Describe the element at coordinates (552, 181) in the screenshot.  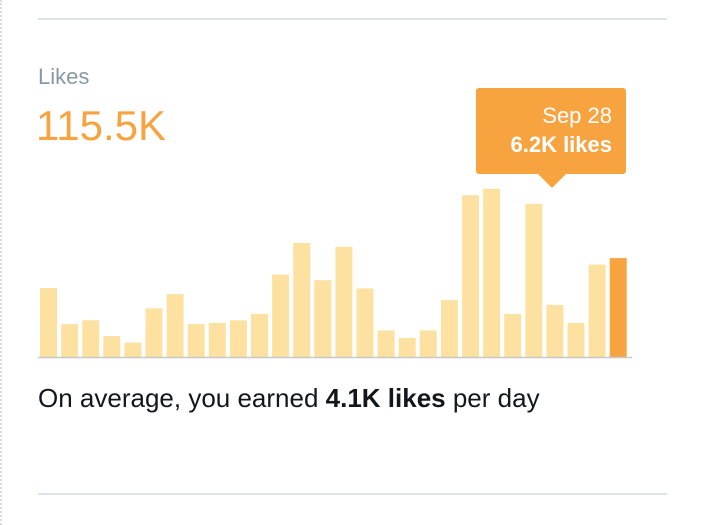
I see `tooltip-arrow` at that location.